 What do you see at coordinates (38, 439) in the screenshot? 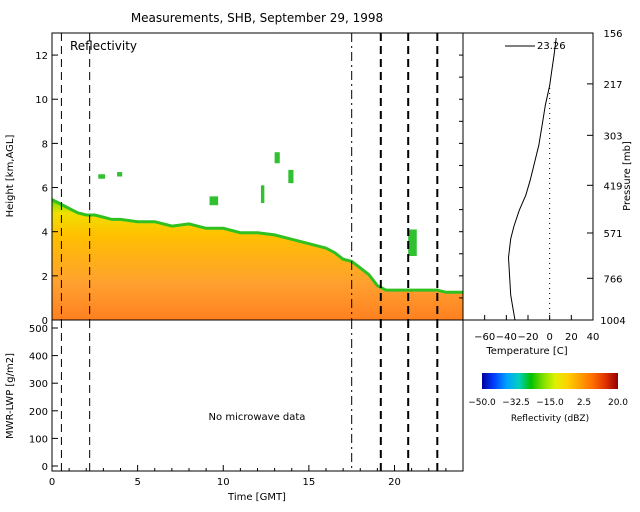
I see `lwp-tick-label: 100` at bounding box center [38, 439].